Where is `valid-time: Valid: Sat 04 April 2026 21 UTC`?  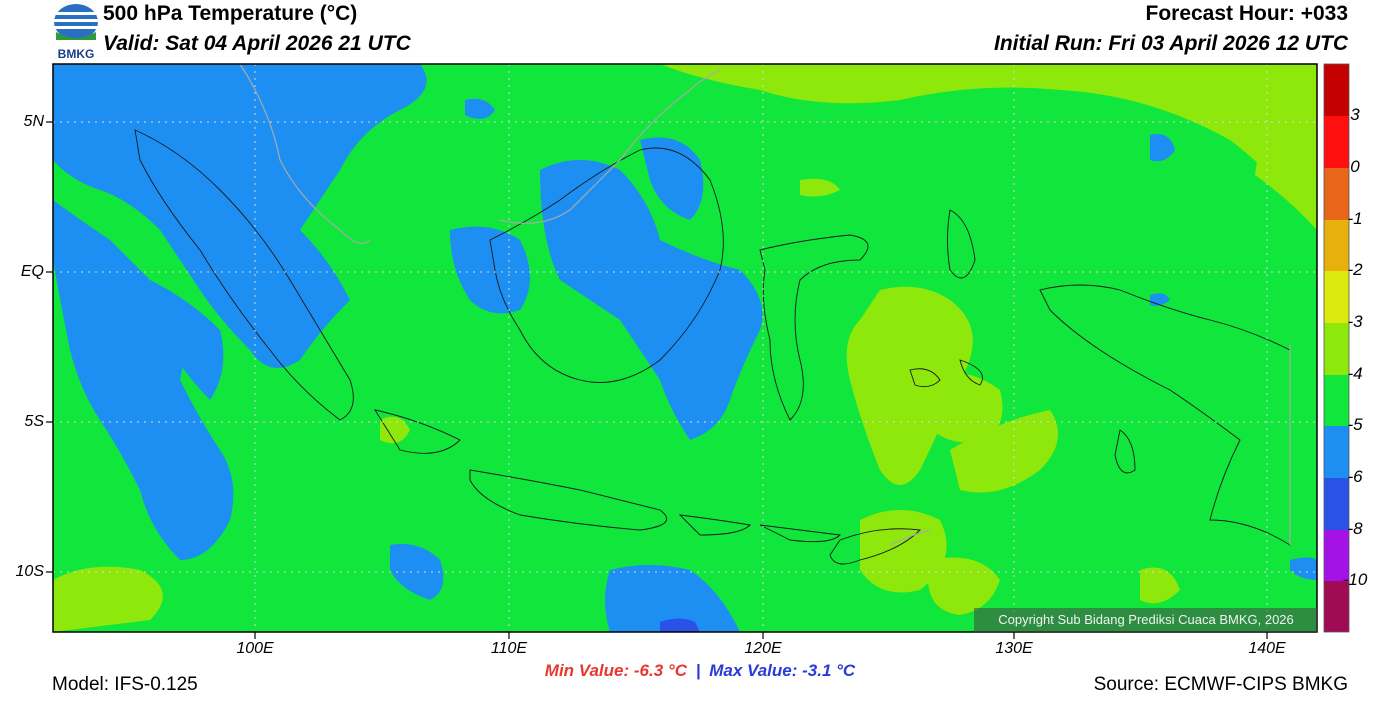 valid-time: Valid: Sat 04 April 2026 21 UTC is located at coordinates (257, 43).